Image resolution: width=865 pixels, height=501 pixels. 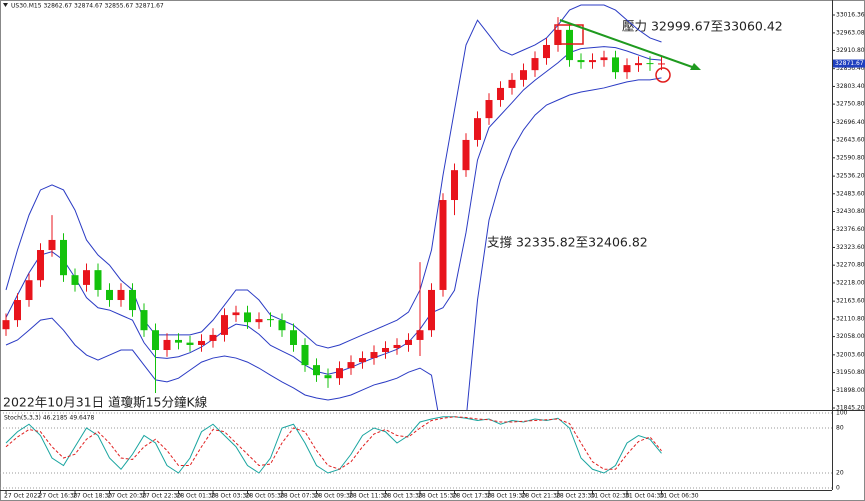 What do you see at coordinates (644, 496) in the screenshot?
I see `x-tick-label: 31 Oct 04:30` at bounding box center [644, 496].